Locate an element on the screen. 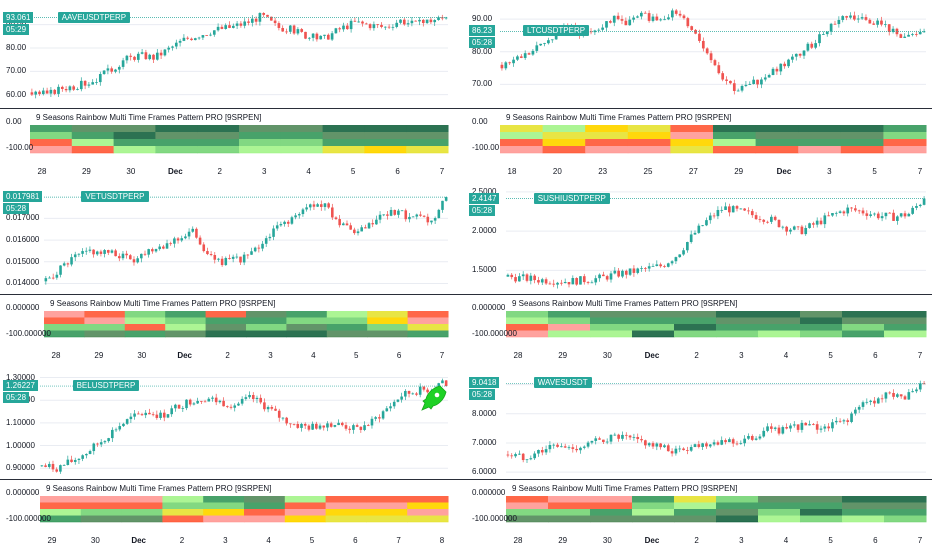  x-tick-label: 25 is located at coordinates (648, 171).